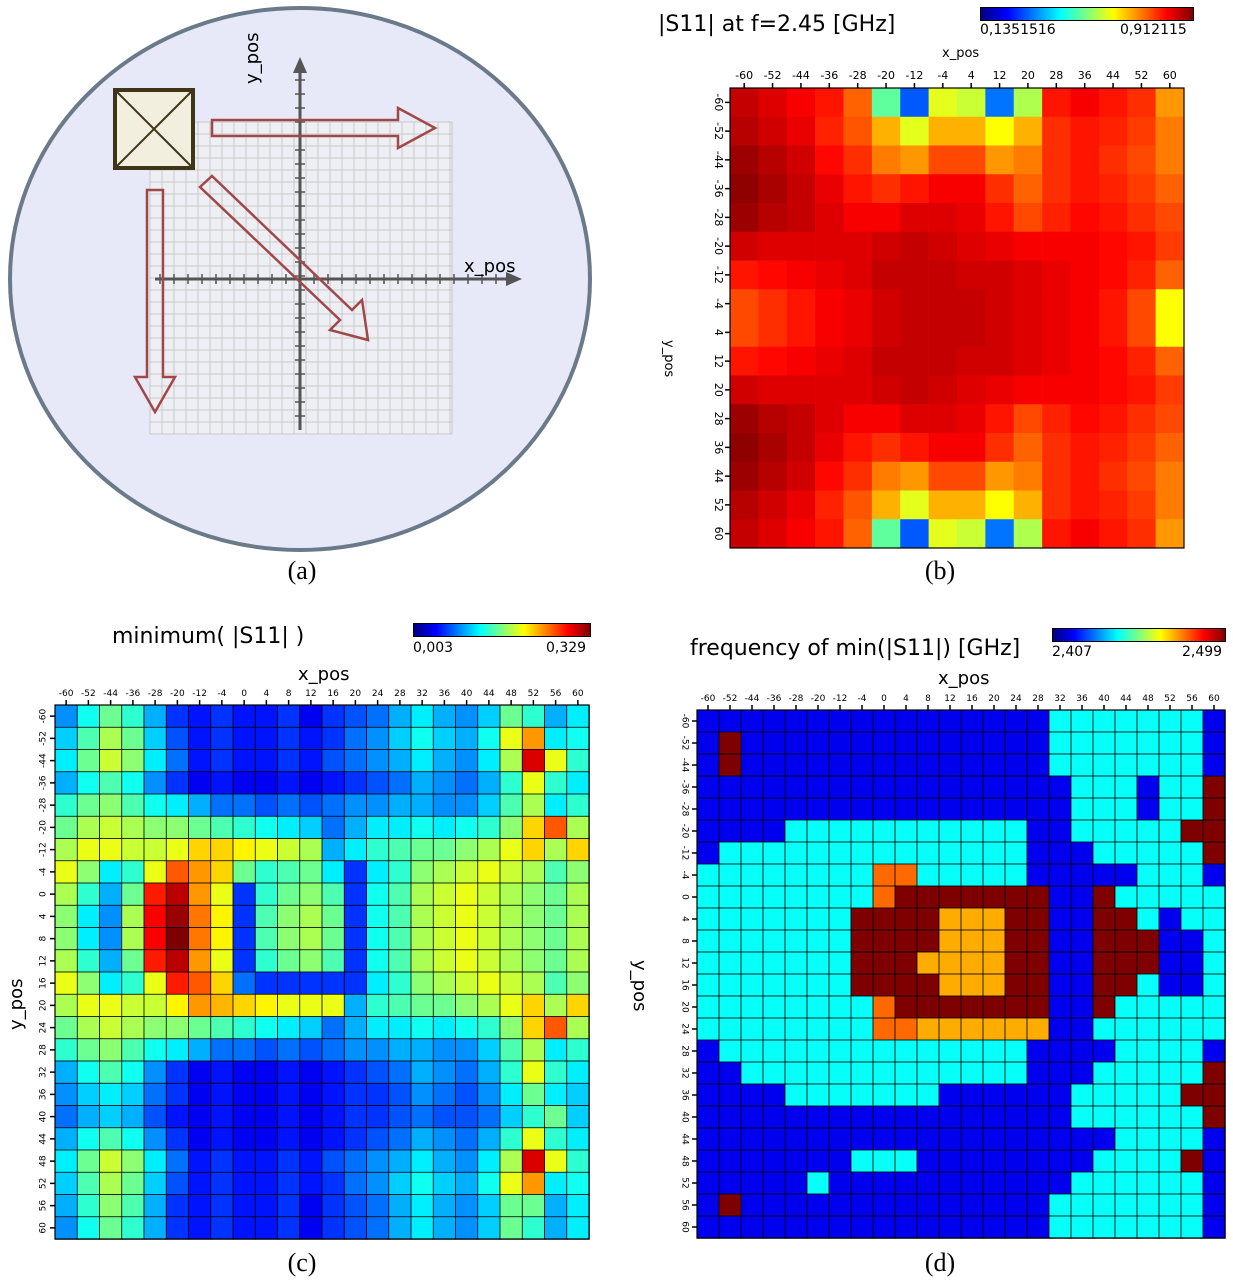 This screenshot has width=1233, height=1281. What do you see at coordinates (972, 699) in the screenshot?
I see `x-tick-label: 16` at bounding box center [972, 699].